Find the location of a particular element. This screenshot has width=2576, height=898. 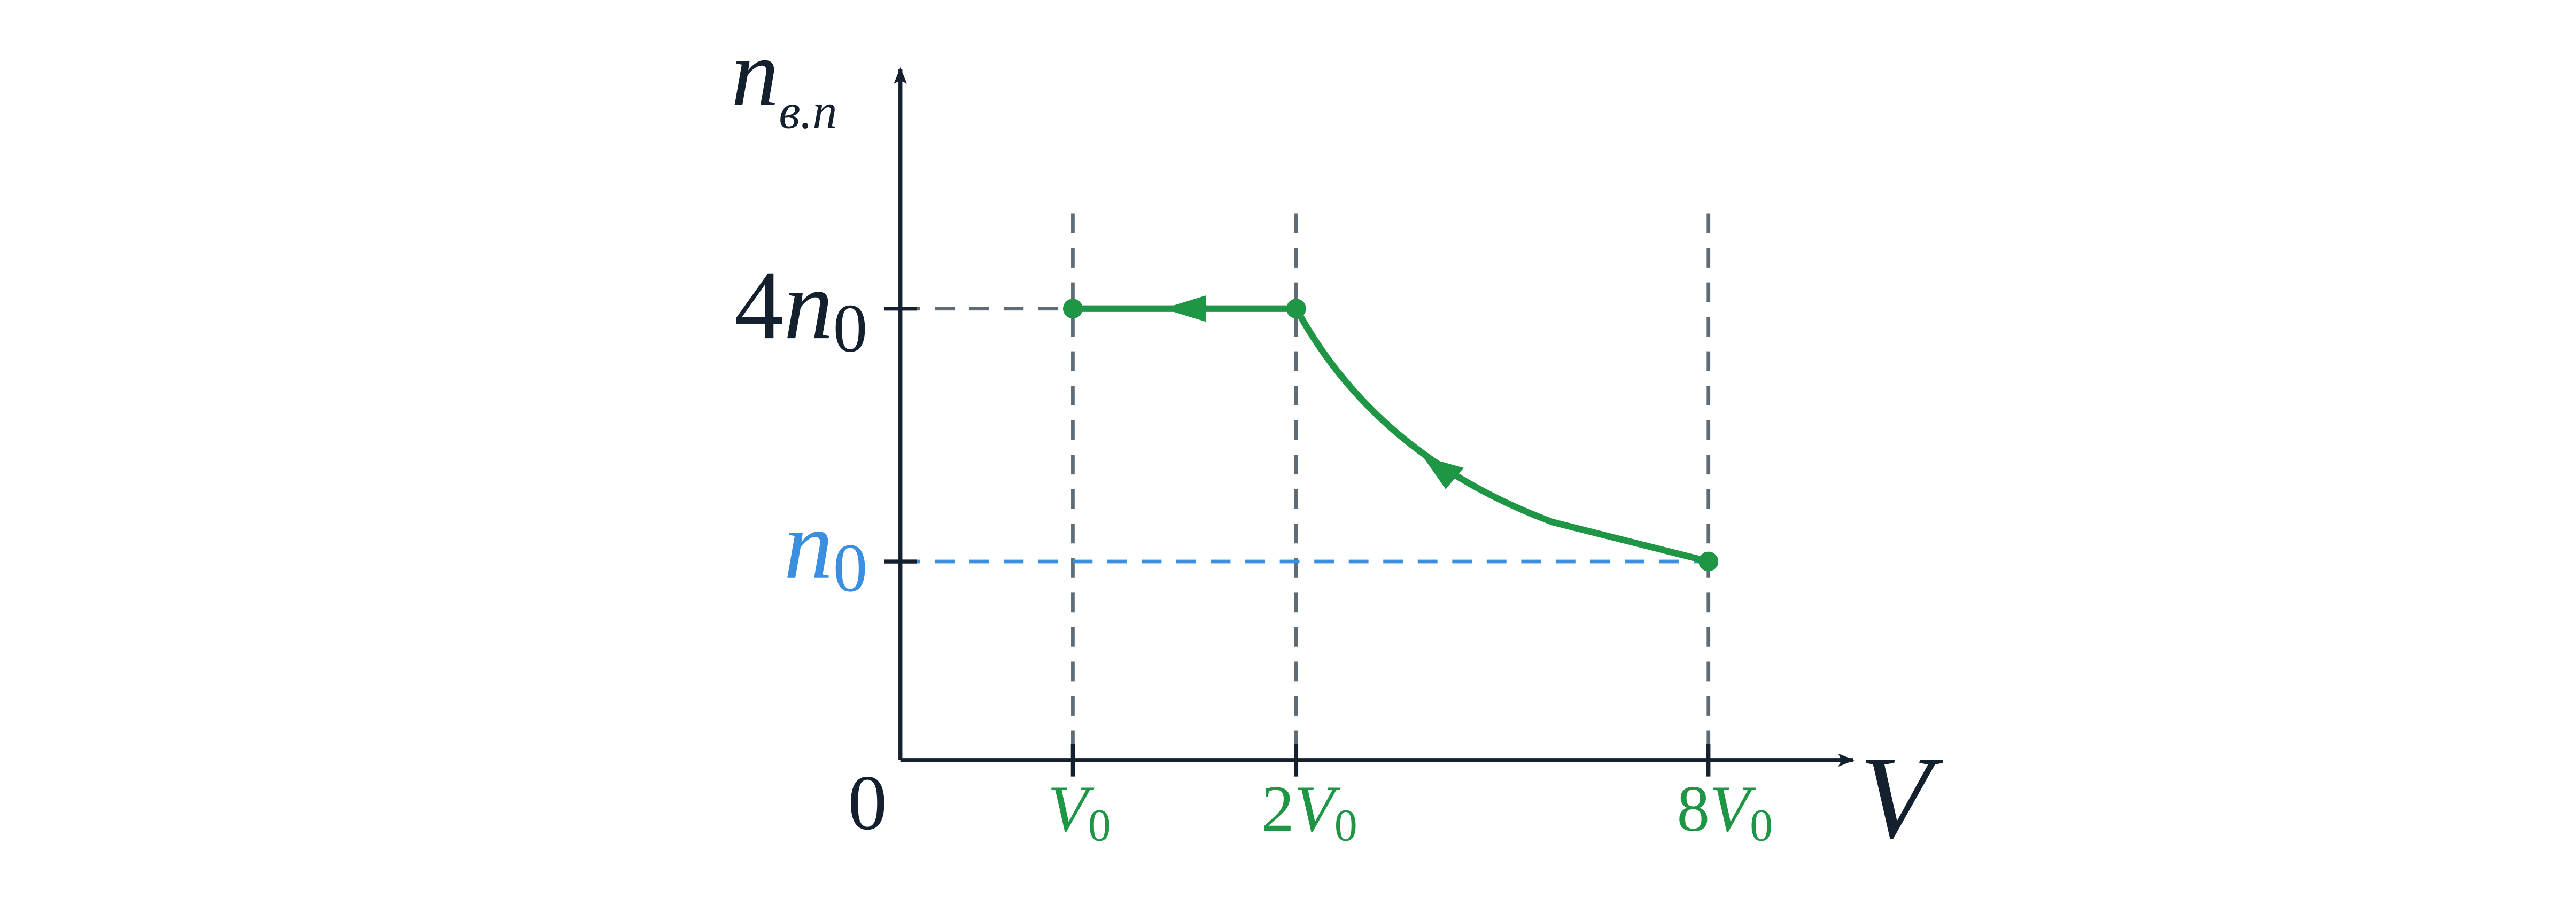

points is located at coordinates (1390, 435).